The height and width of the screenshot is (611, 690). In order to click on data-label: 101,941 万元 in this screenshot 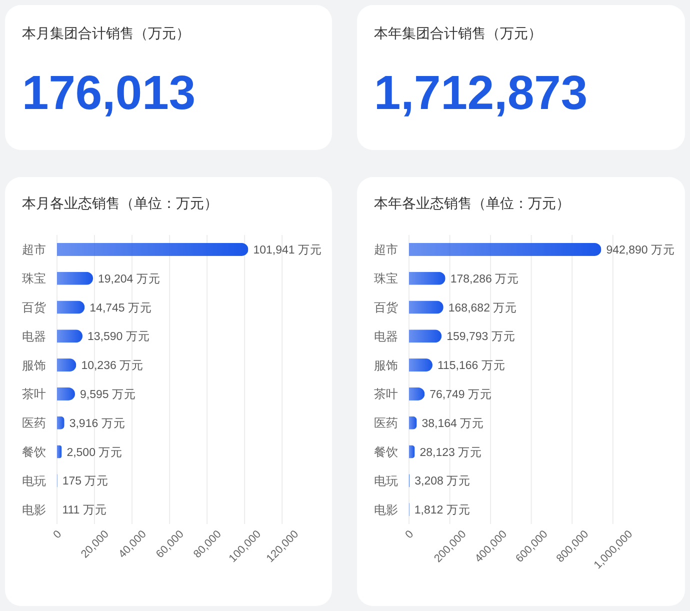, I will do `click(287, 249)`.